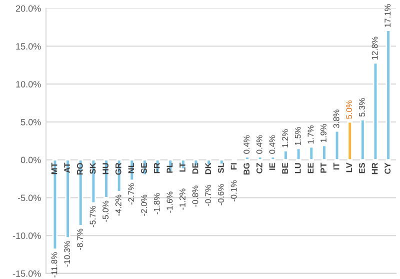  Describe the element at coordinates (28, 46) in the screenshot. I see `y-tick-label: 15.0%` at that location.